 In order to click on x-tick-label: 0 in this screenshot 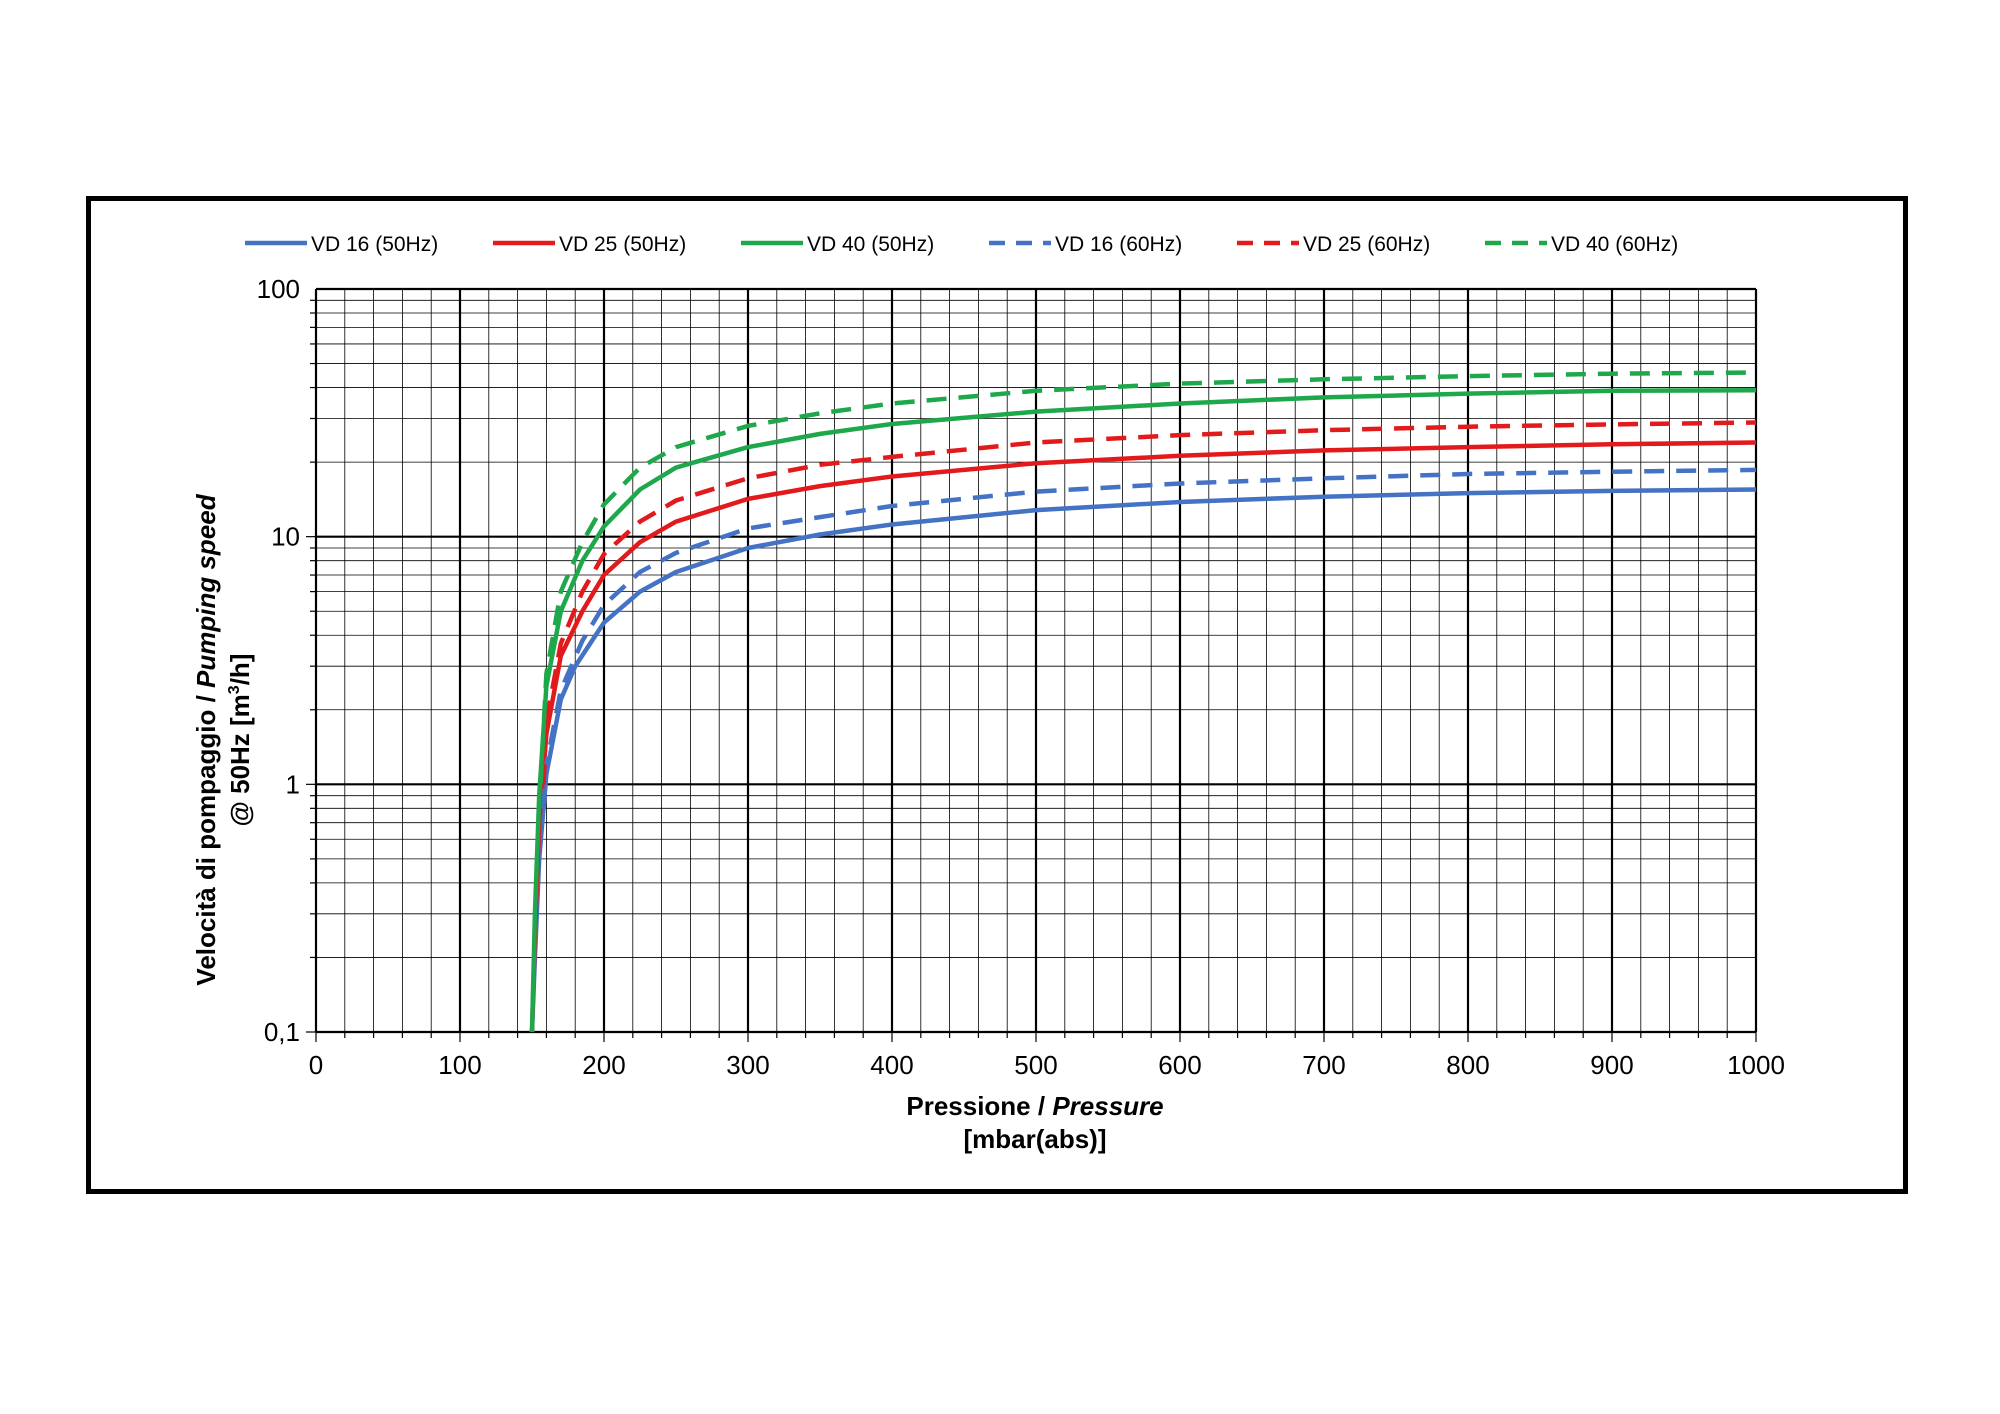, I will do `click(316, 1065)`.